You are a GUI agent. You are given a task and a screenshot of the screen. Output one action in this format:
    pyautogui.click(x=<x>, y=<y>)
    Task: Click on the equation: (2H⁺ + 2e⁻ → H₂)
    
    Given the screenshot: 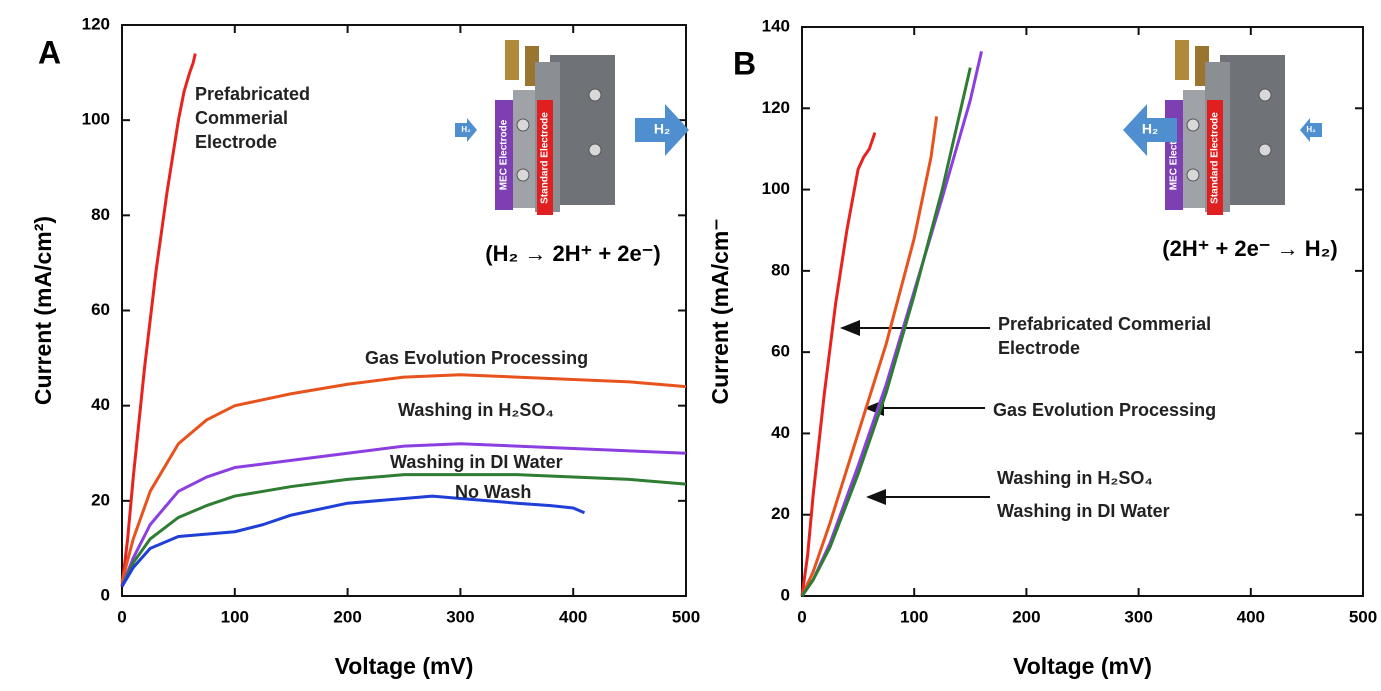 What is the action you would take?
    pyautogui.click(x=1249, y=248)
    